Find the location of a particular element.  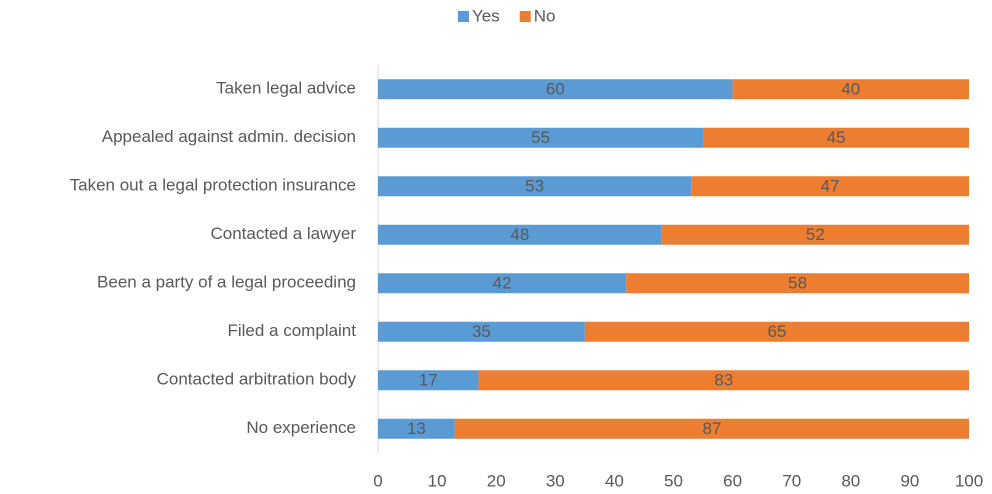

data-label: 45 is located at coordinates (836, 137).